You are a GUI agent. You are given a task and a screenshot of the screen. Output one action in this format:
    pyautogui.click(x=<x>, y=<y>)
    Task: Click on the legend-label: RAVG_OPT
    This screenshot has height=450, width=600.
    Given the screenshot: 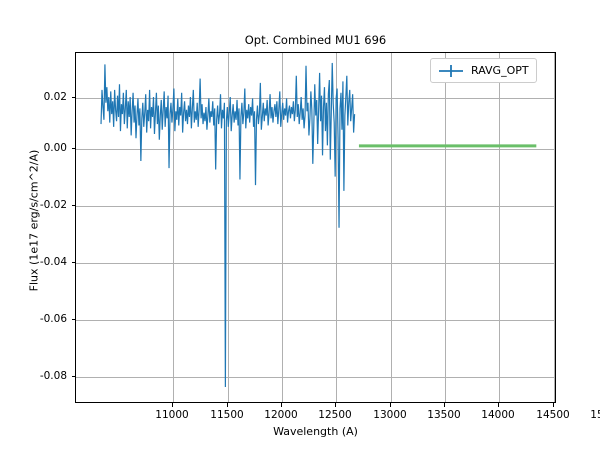 What is the action you would take?
    pyautogui.click(x=500, y=70)
    